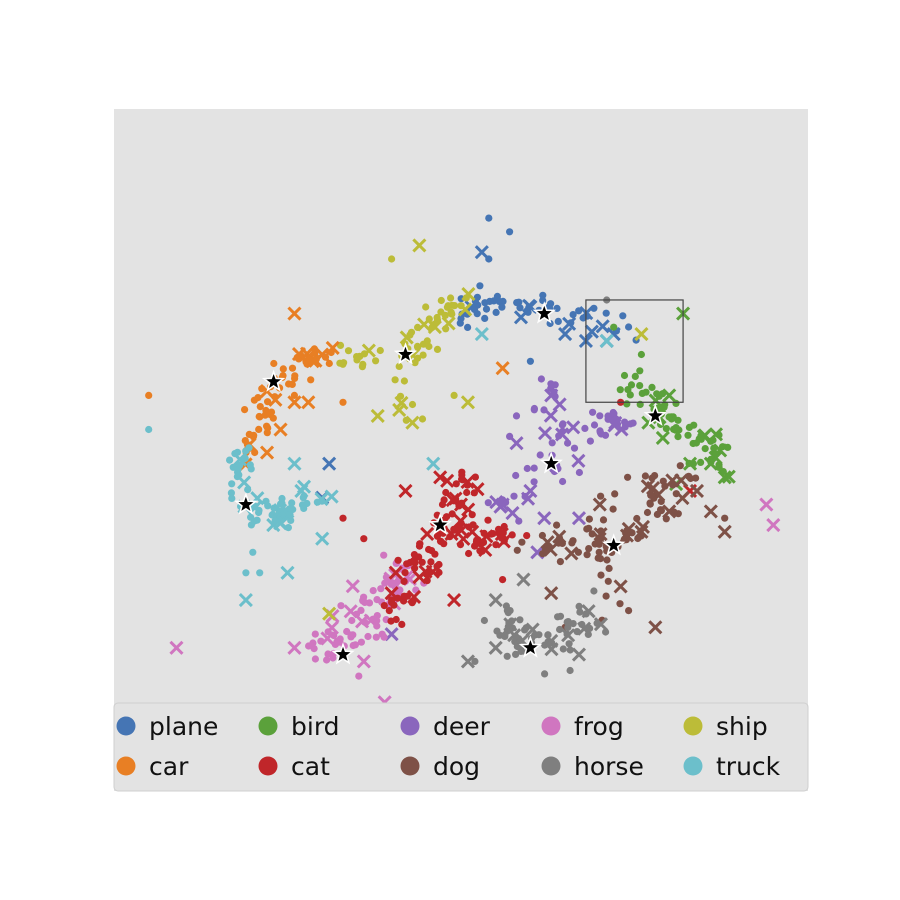  What do you see at coordinates (742, 726) in the screenshot?
I see `ship-legend-label: ship` at bounding box center [742, 726].